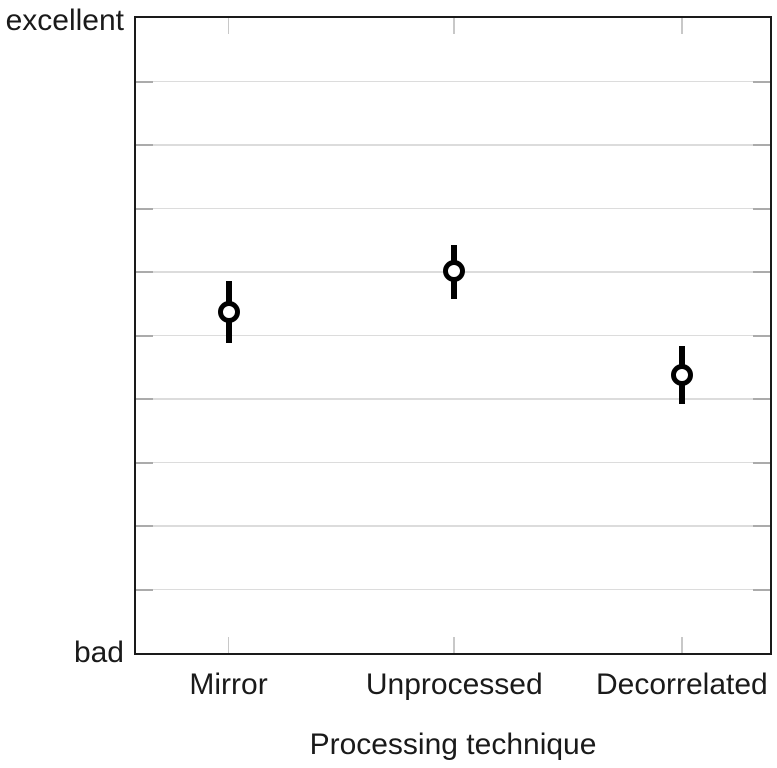 The image size is (777, 768). I want to click on x-tick-label: Unprocessed, so click(454, 684).